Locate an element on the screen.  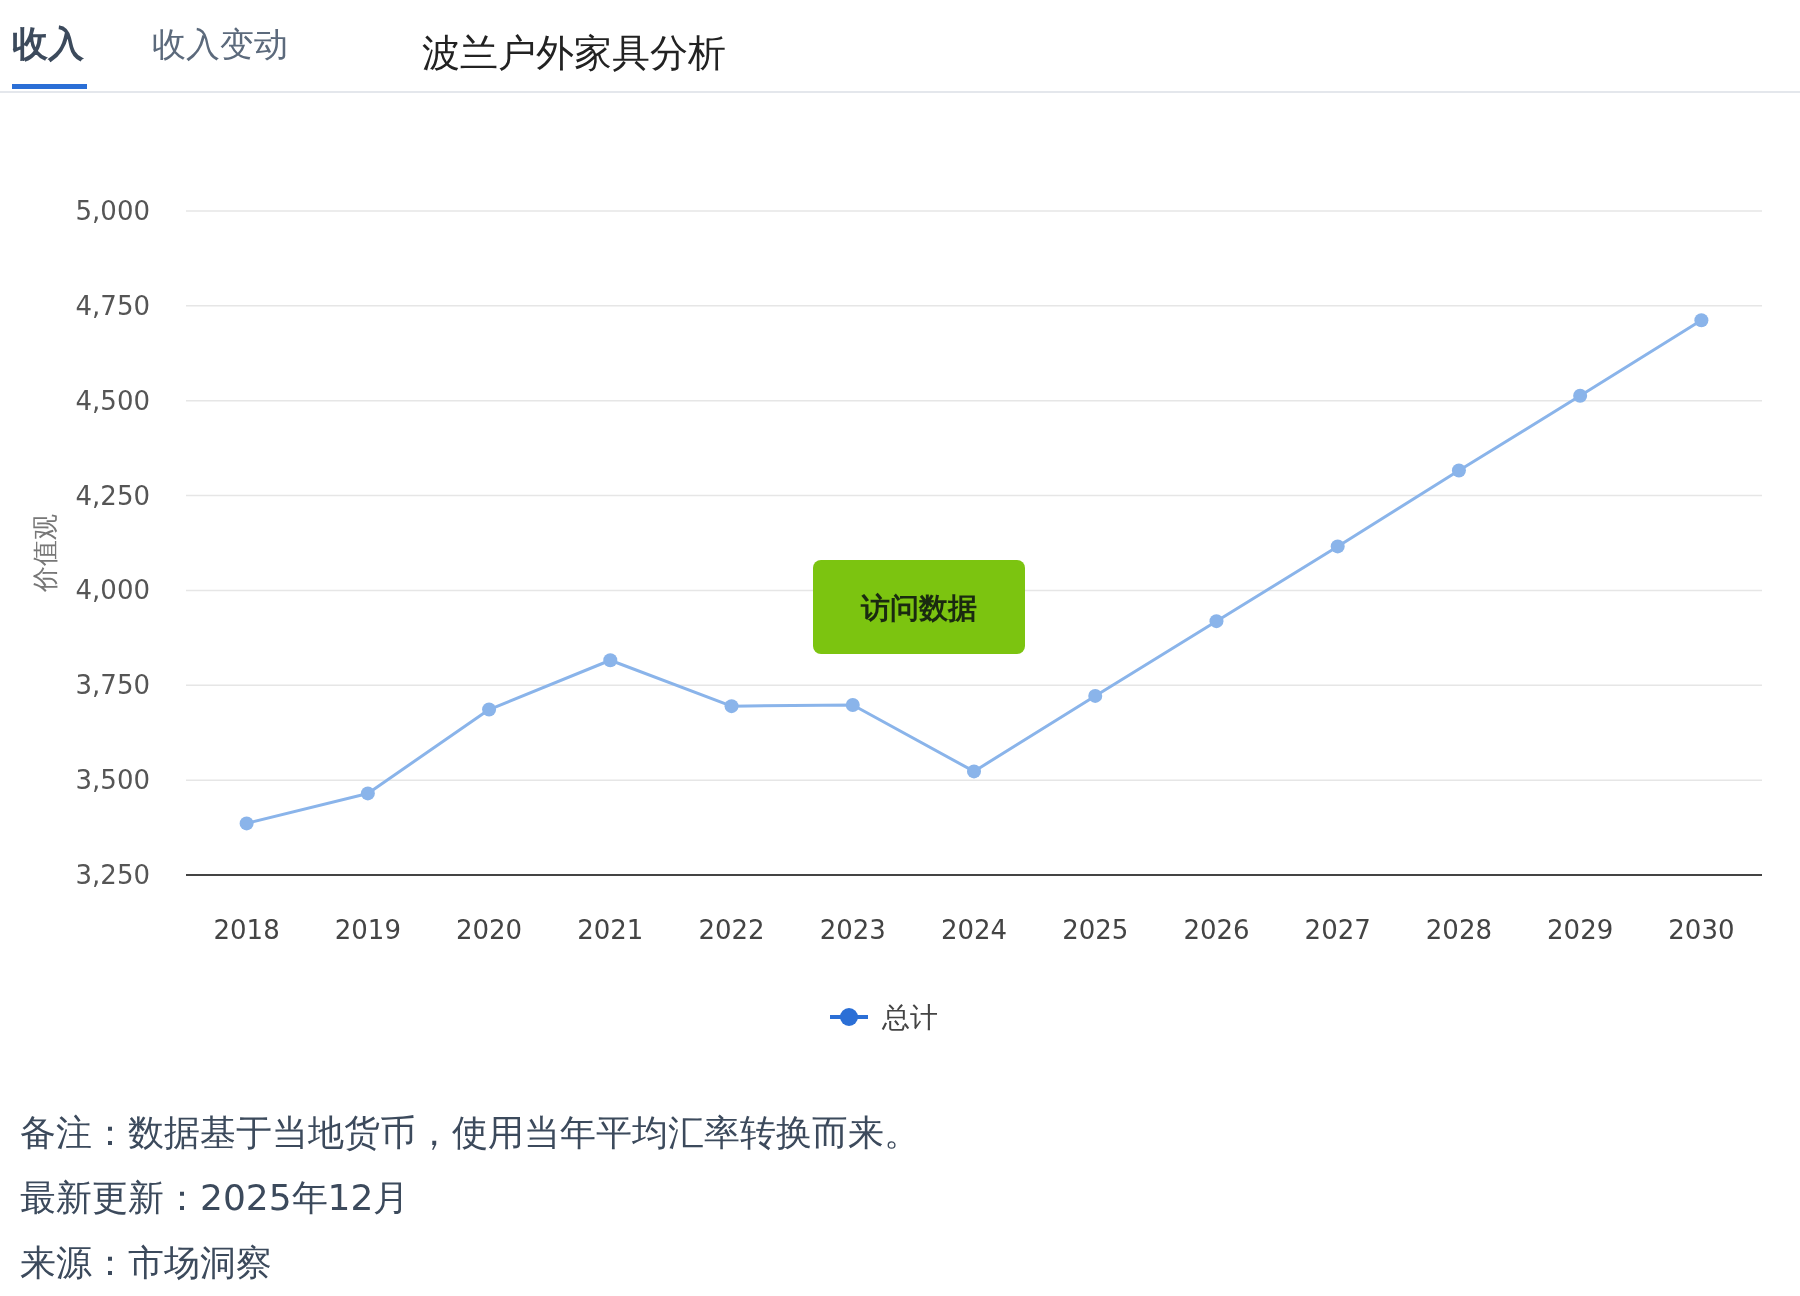
y-tick-label: 3,250 is located at coordinates (112, 875).